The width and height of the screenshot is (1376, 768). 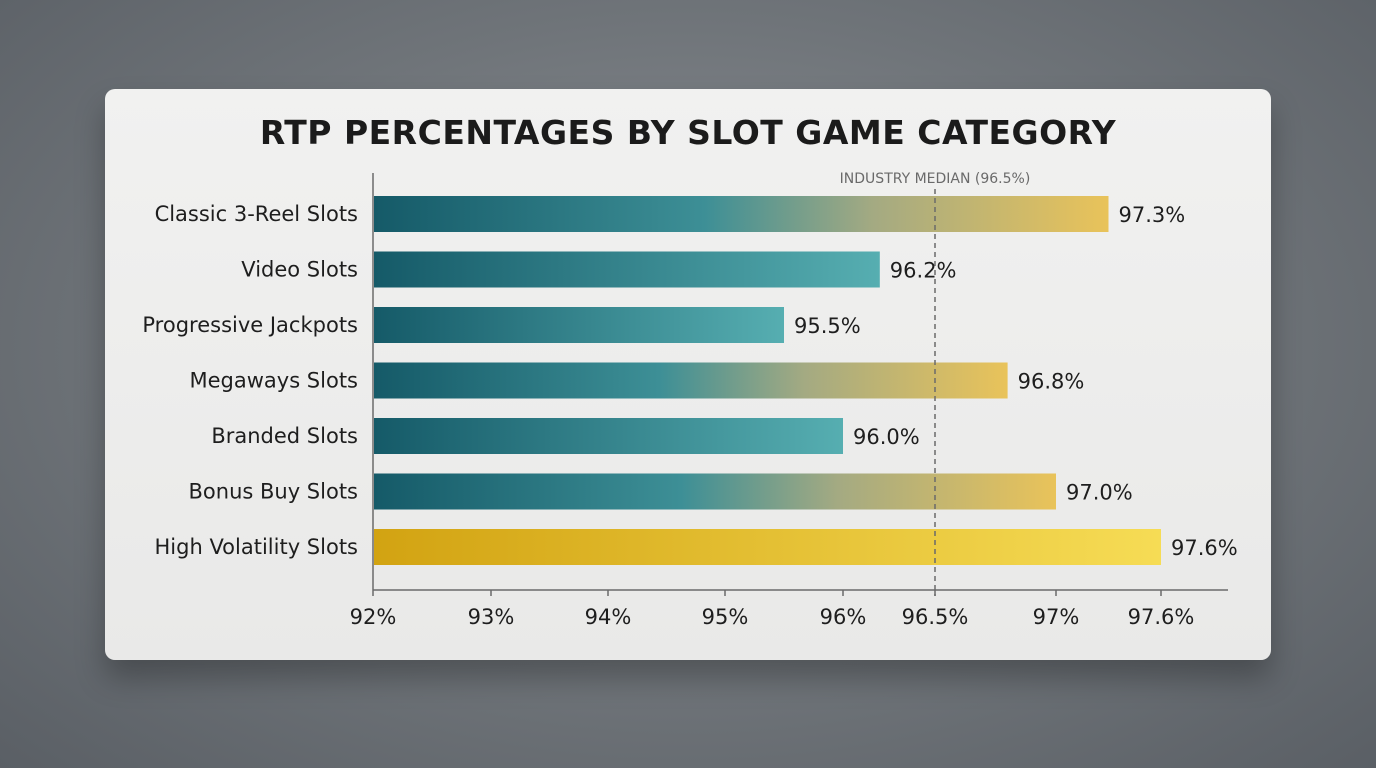 I want to click on value-label-5: 97.0%, so click(x=1099, y=493).